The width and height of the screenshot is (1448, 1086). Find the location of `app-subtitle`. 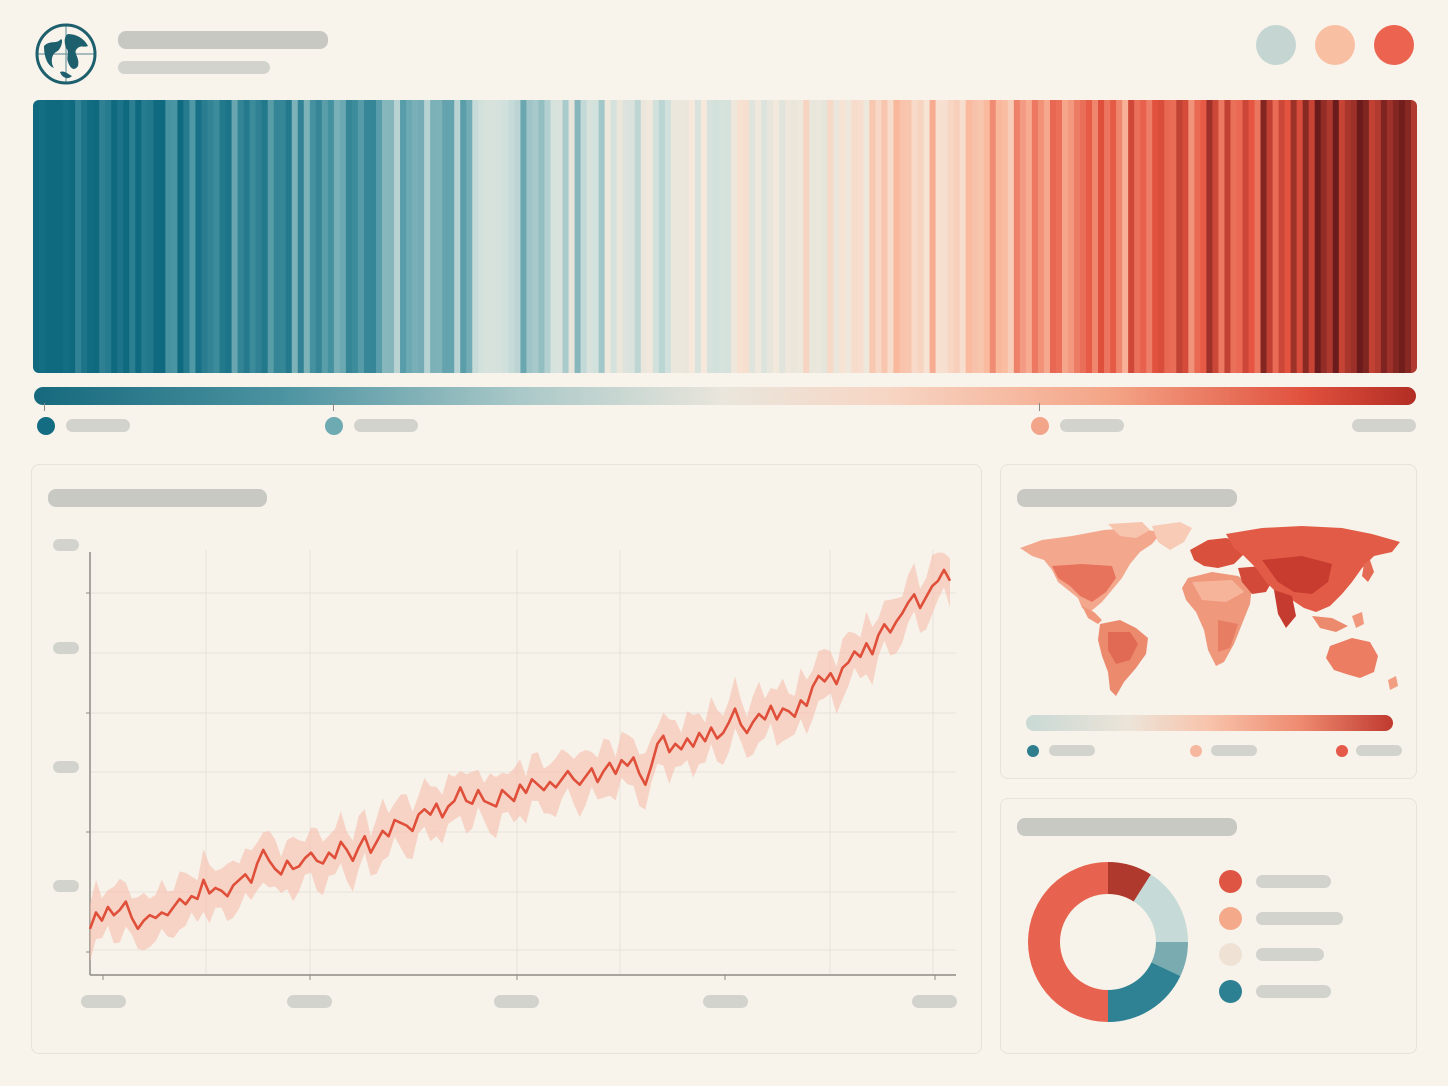

app-subtitle is located at coordinates (194, 67).